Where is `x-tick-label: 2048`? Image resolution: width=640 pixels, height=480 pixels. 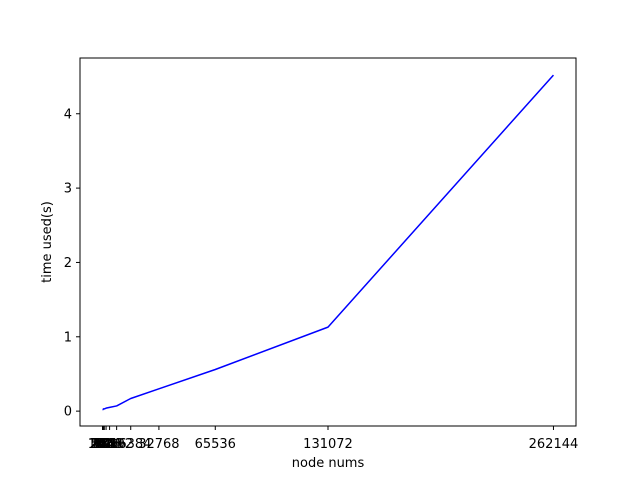
x-tick-label: 2048 is located at coordinates (106, 444).